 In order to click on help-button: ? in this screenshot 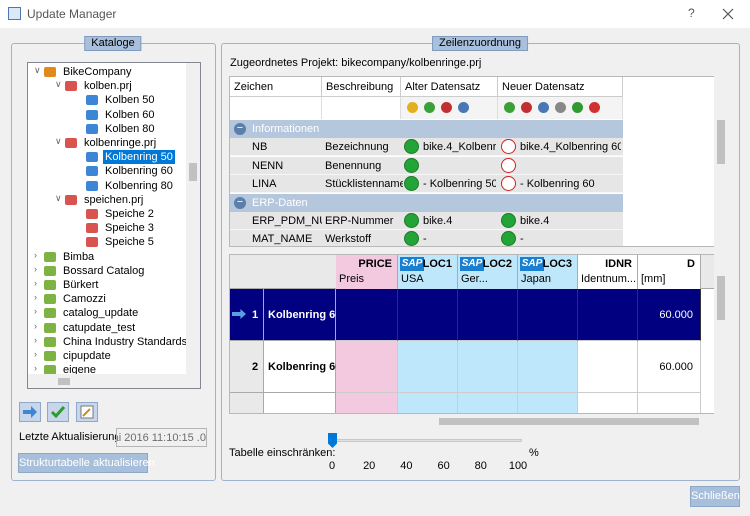, I will do `click(691, 13)`.